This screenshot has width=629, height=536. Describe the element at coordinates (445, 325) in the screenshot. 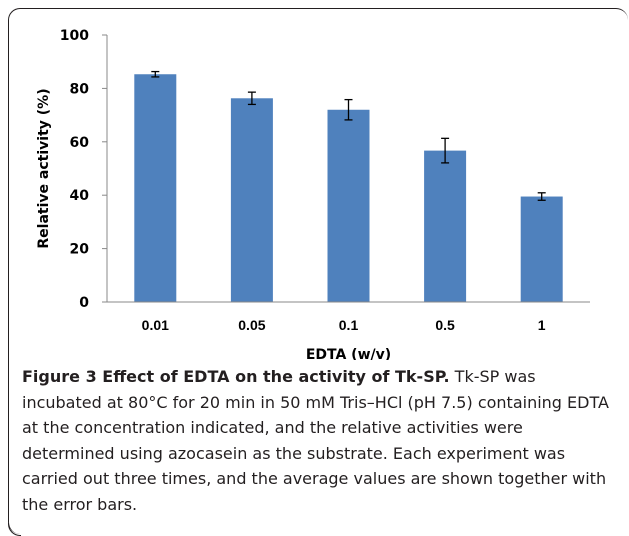

I see `x-tick-label: 0.5` at that location.